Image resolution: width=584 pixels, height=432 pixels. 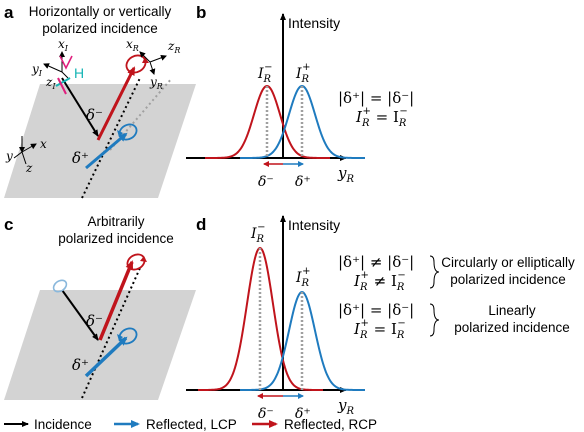 I want to click on panel-d-right-peak-label: IR+, so click(x=302, y=277).